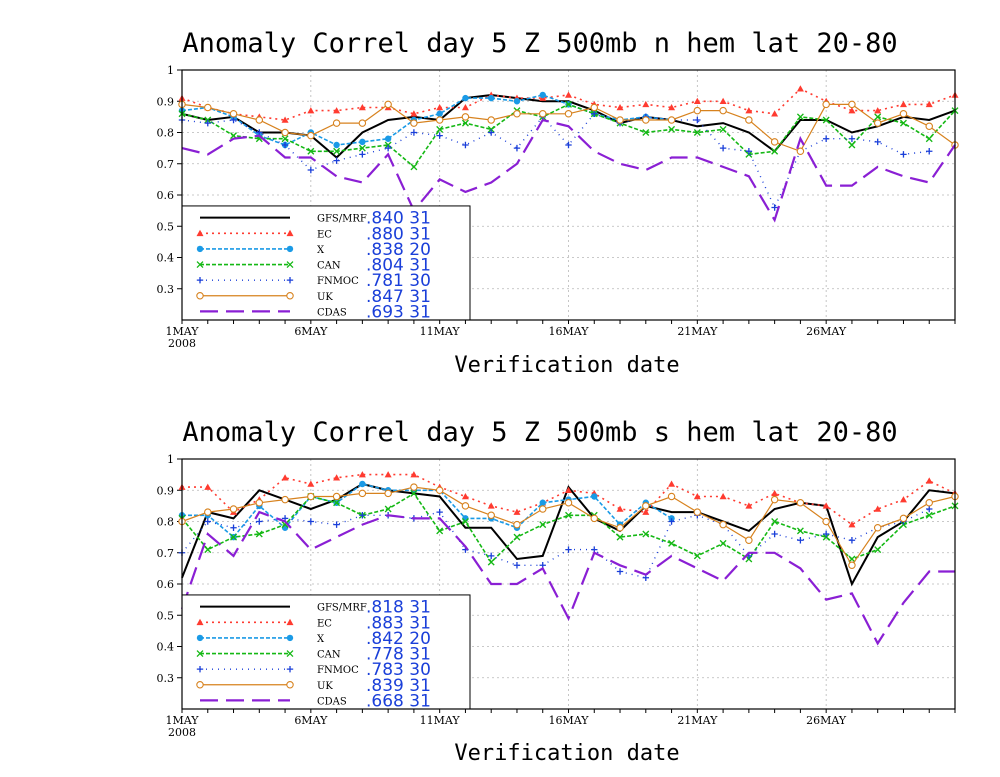  I want to click on legend-series-name: FNMOC, so click(338, 281).